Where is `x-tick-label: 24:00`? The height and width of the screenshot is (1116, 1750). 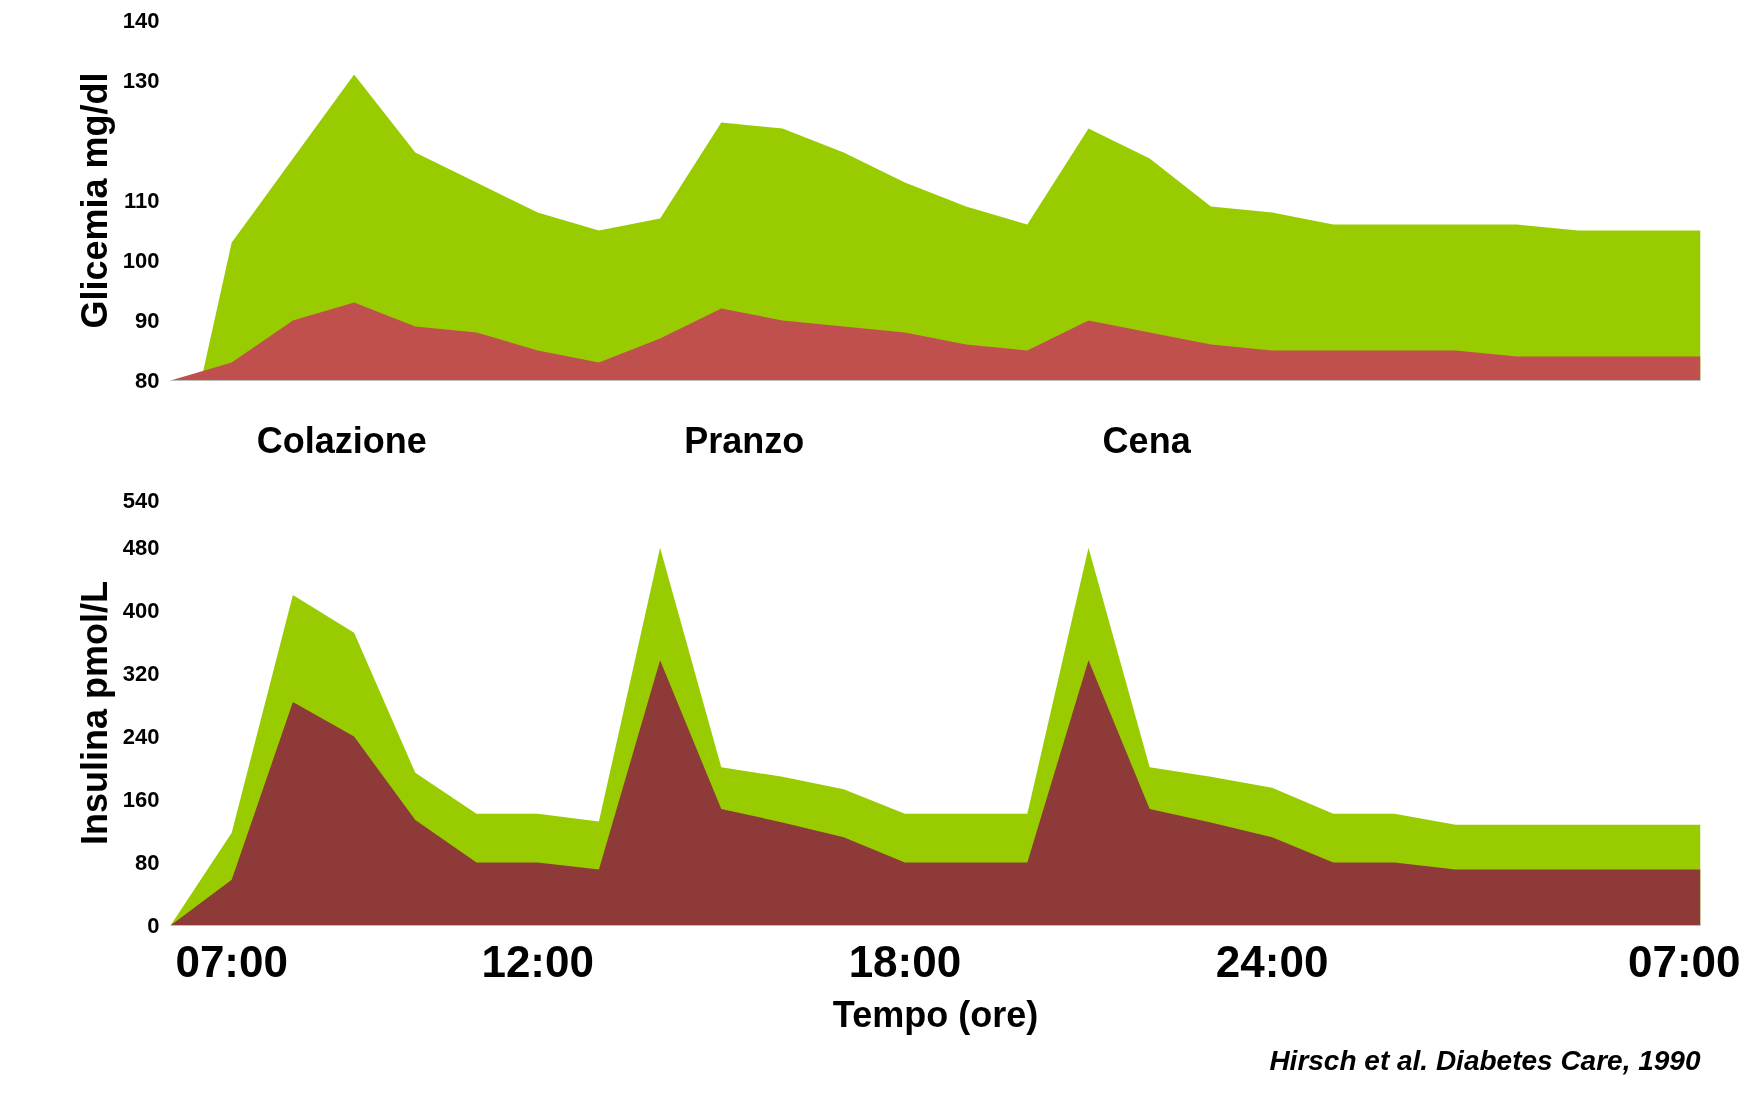 x-tick-label: 24:00 is located at coordinates (1272, 961).